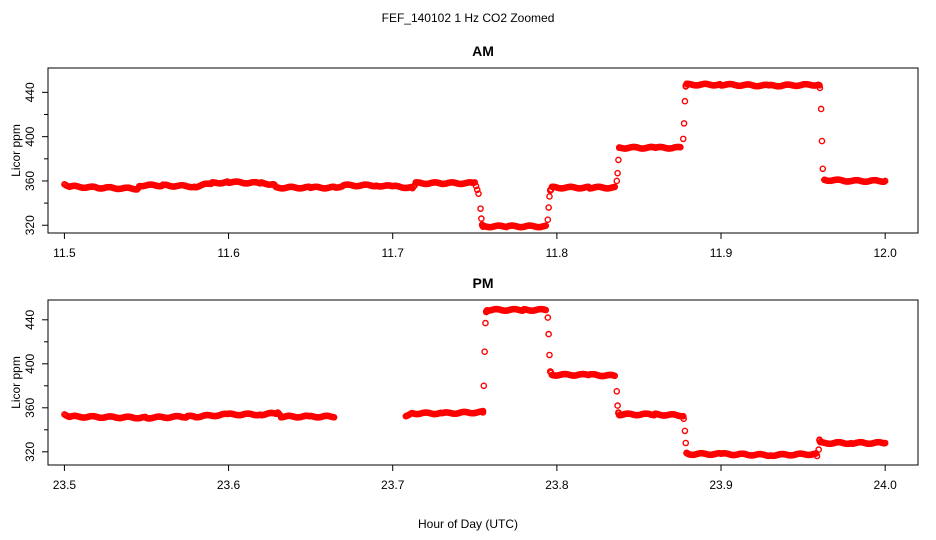 The height and width of the screenshot is (540, 936). I want to click on x-tick-label: 11.9, so click(721, 253).